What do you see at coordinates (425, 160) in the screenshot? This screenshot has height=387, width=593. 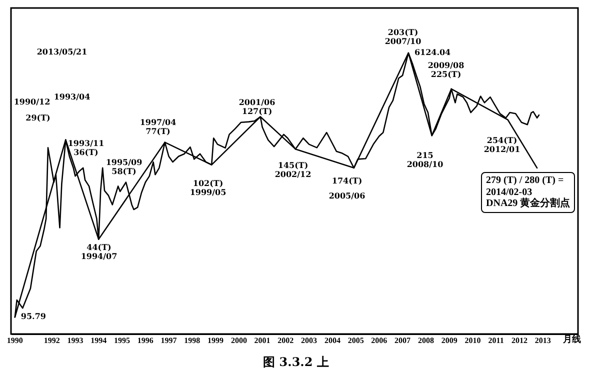 I see `annotation: 215 2008/10` at bounding box center [425, 160].